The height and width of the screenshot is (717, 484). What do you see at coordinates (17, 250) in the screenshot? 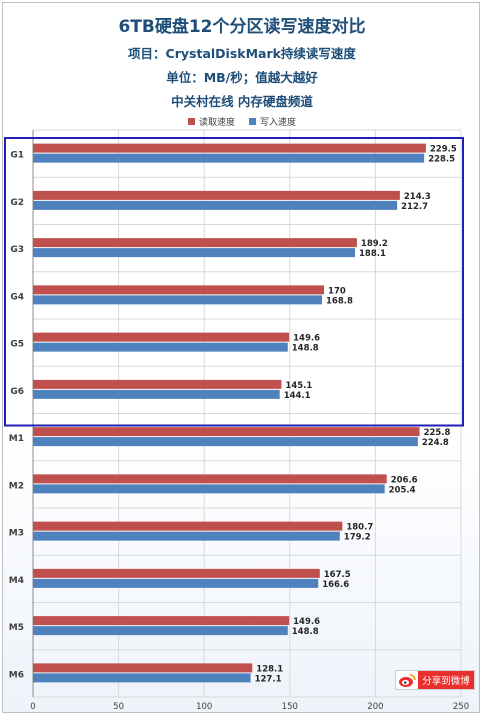
I see `category-label: G3` at bounding box center [17, 250].